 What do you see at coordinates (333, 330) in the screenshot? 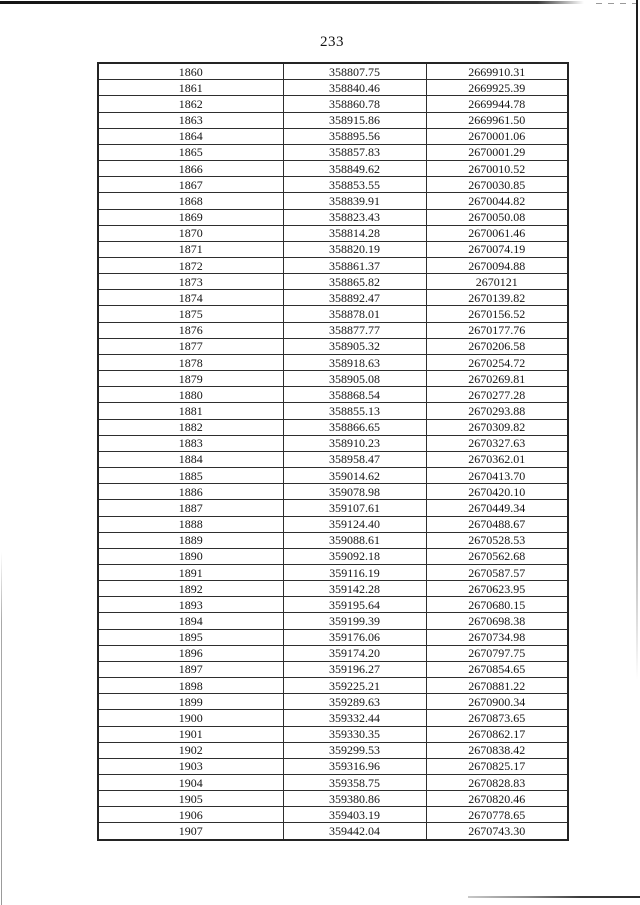
I see `table-row: 1876 358877.77 2670177.76` at bounding box center [333, 330].